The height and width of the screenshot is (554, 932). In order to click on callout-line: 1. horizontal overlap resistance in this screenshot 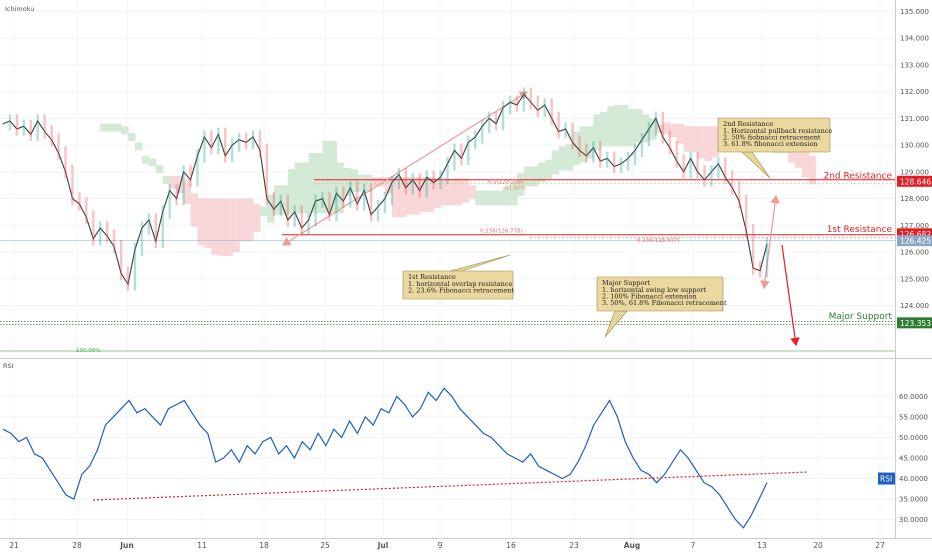, I will do `click(460, 284)`.